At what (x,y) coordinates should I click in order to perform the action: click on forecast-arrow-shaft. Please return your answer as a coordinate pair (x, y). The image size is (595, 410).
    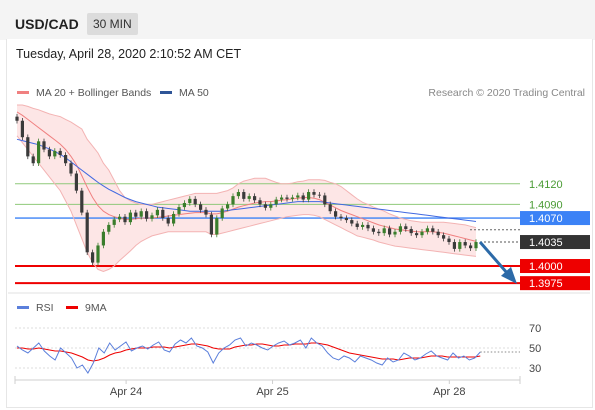
    Looking at the image, I should click on (493, 257).